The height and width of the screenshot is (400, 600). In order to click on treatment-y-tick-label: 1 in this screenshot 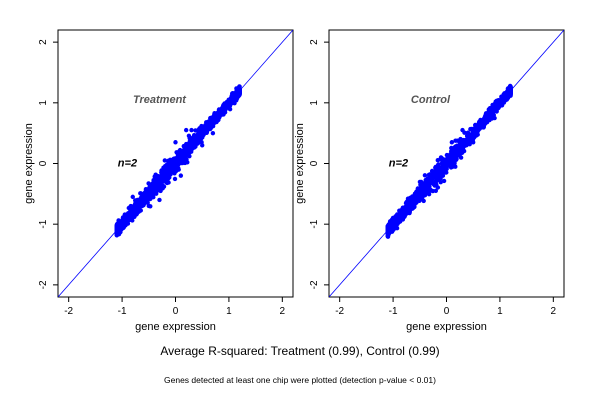, I will do `click(43, 103)`.